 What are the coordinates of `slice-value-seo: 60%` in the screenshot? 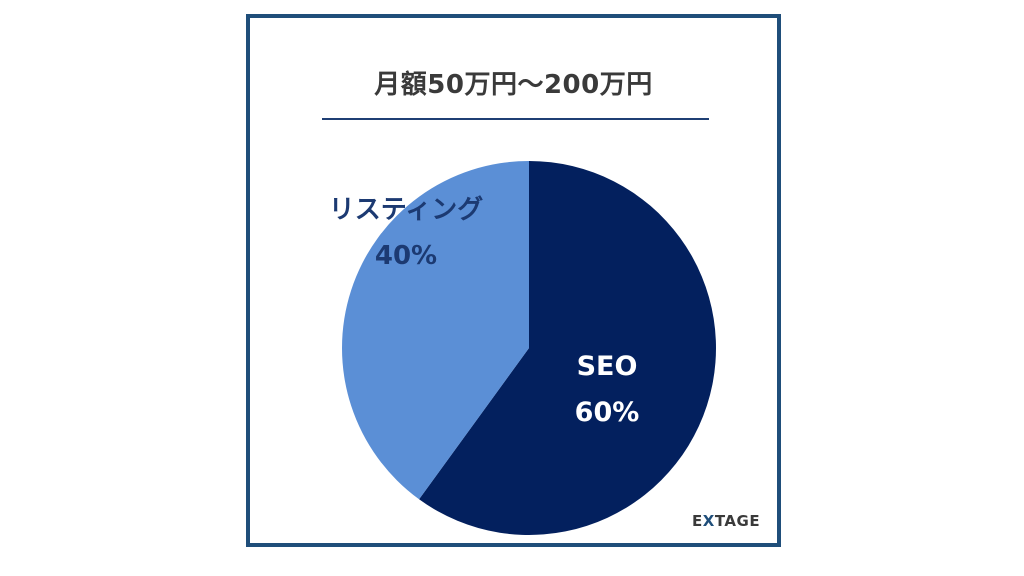 It's located at (607, 412).